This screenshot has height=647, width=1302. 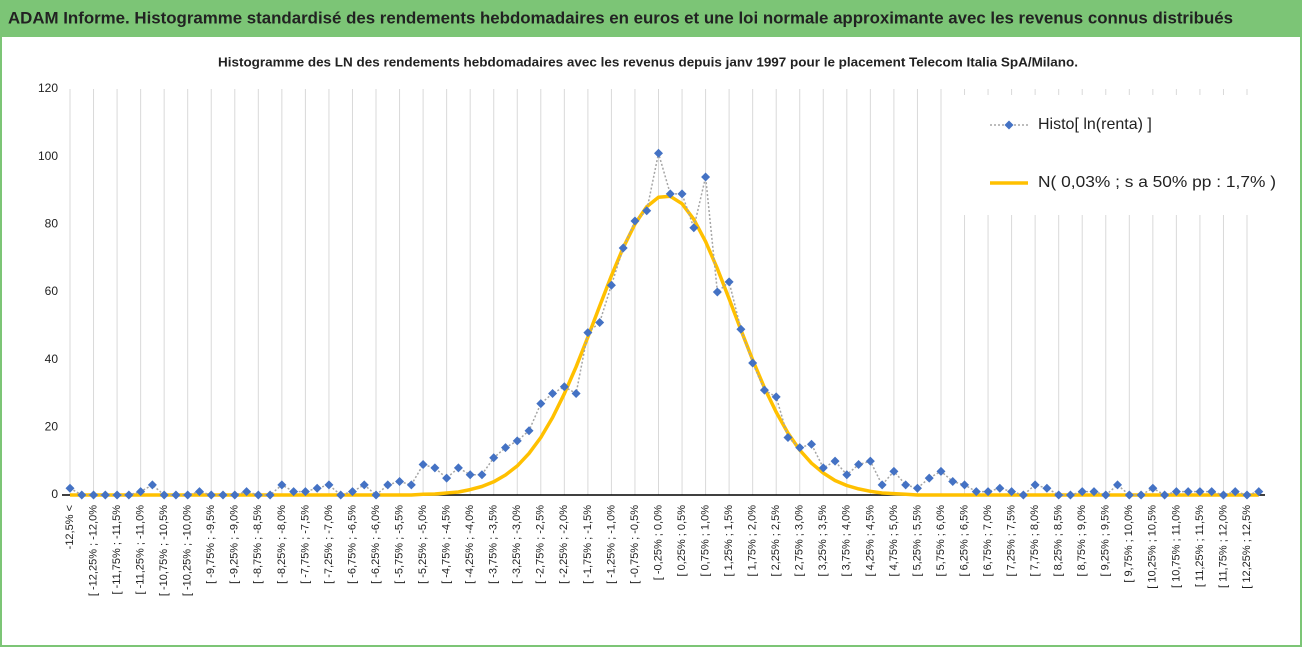 I want to click on y-tick-label: 0, so click(x=54, y=494).